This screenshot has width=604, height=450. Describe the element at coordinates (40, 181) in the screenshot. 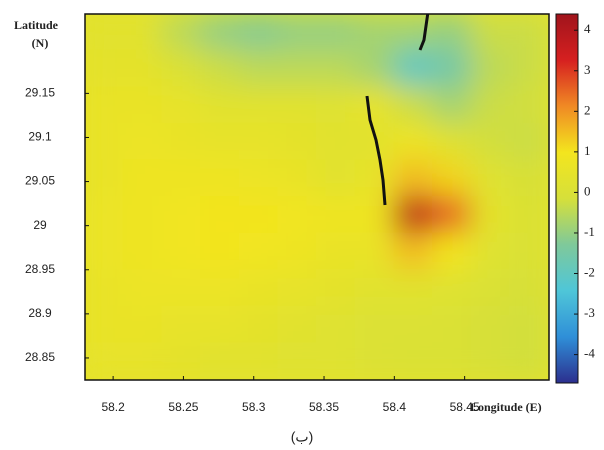

I see `y-tick-label: 29.05` at that location.